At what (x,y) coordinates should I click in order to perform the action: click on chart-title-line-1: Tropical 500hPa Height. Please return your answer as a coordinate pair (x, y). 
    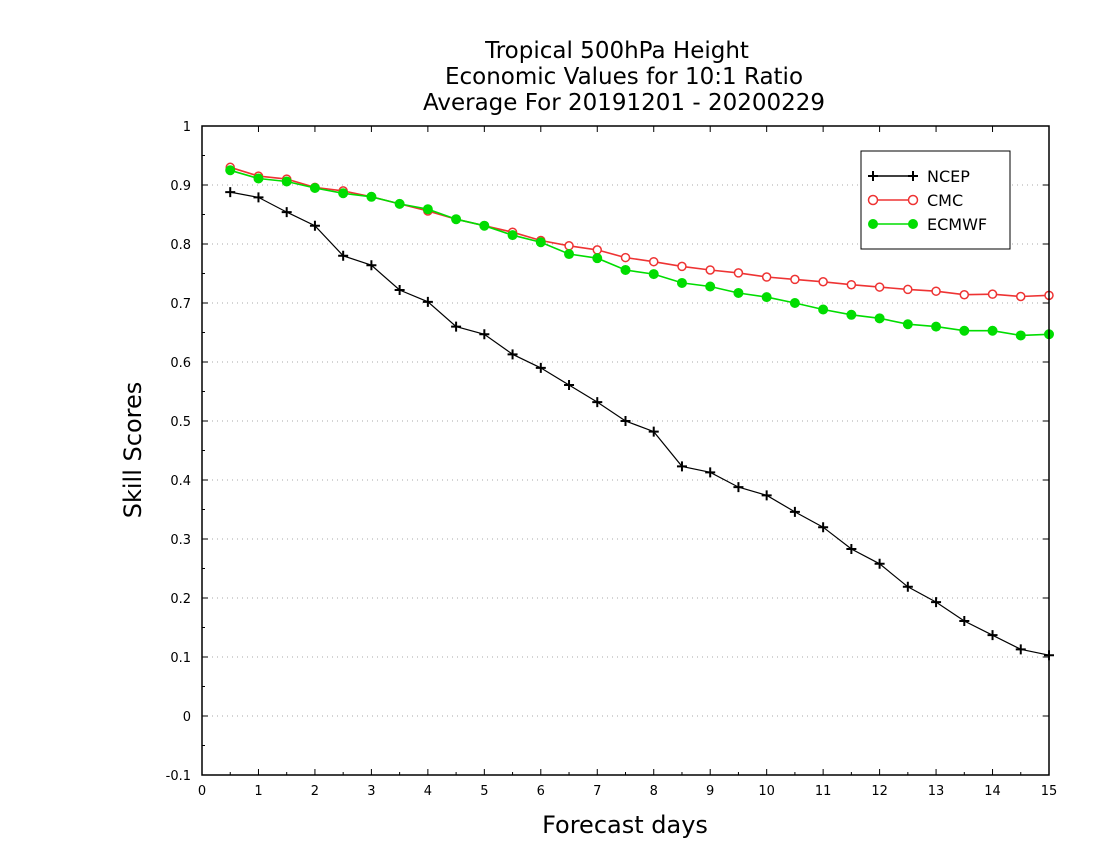
    Looking at the image, I should click on (616, 51).